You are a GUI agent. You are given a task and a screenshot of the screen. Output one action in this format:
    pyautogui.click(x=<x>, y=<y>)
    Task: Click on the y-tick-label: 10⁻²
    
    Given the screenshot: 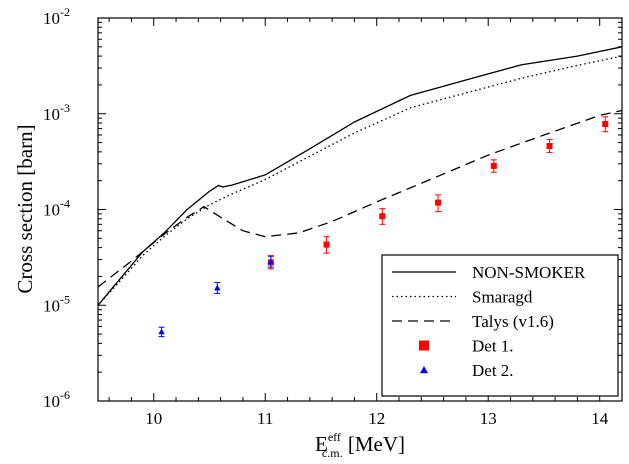 What is the action you would take?
    pyautogui.click(x=56, y=16)
    